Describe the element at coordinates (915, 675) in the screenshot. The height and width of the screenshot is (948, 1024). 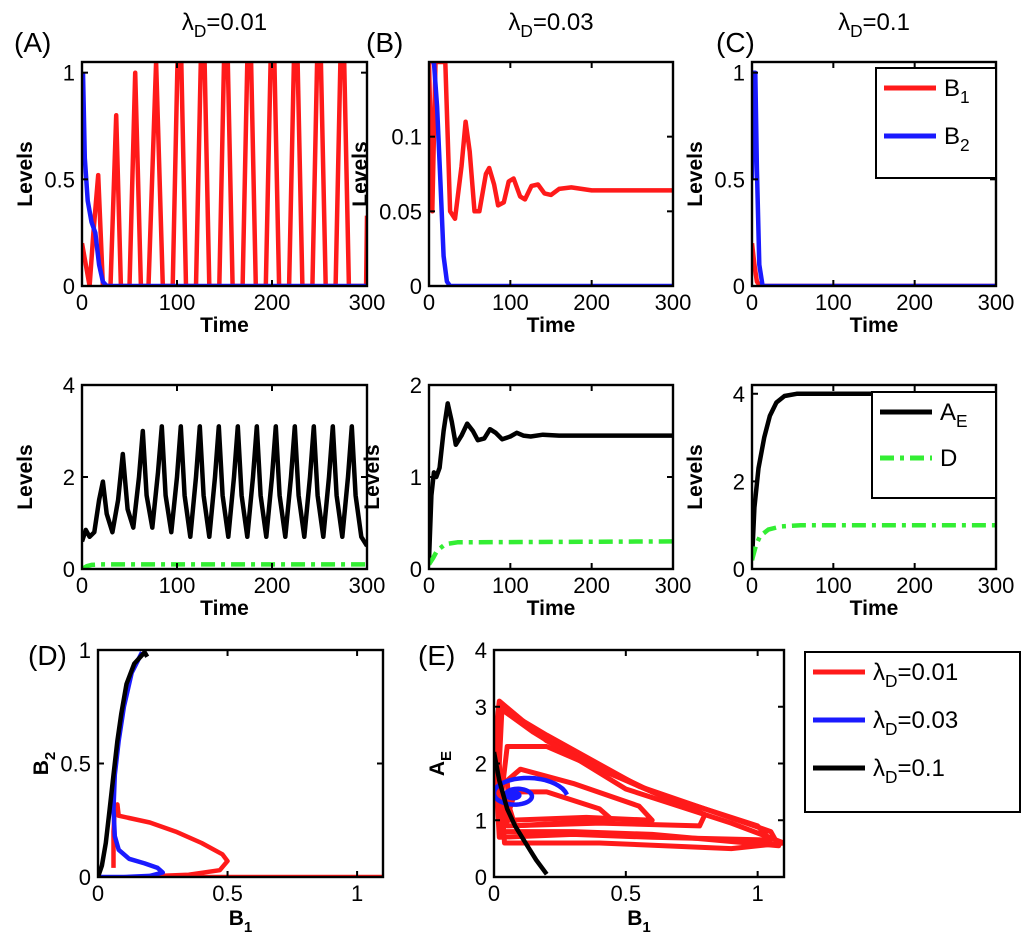
I see `legend-label: λD=0.01` at that location.